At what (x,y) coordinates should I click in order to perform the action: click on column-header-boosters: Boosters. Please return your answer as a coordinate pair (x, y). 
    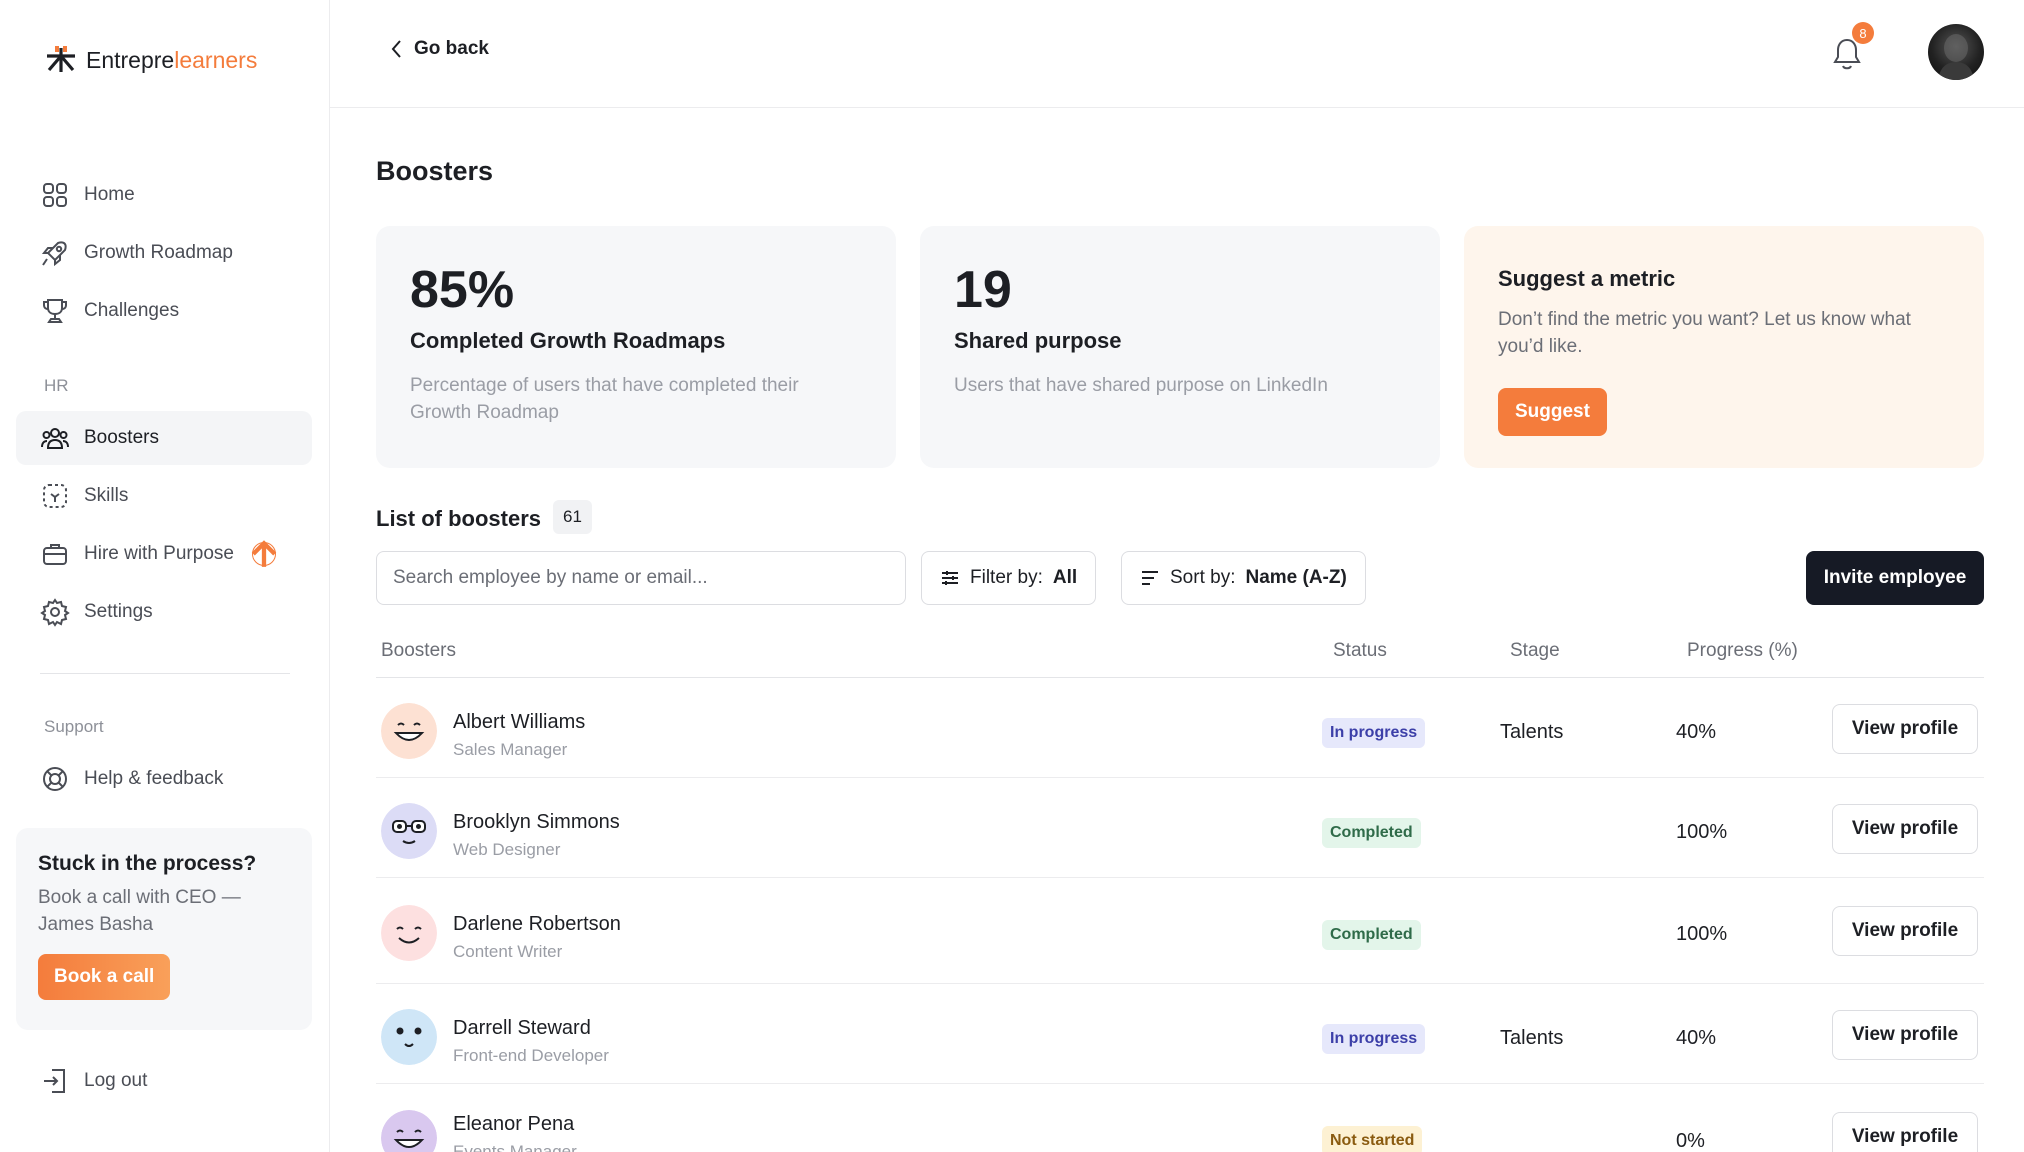
    Looking at the image, I should click on (418, 650).